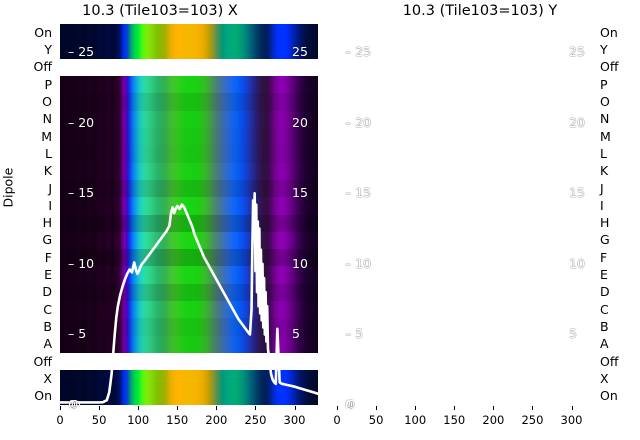 The height and width of the screenshot is (440, 640). What do you see at coordinates (77, 334) in the screenshot?
I see `y-inner-tick-x: – 5` at bounding box center [77, 334].